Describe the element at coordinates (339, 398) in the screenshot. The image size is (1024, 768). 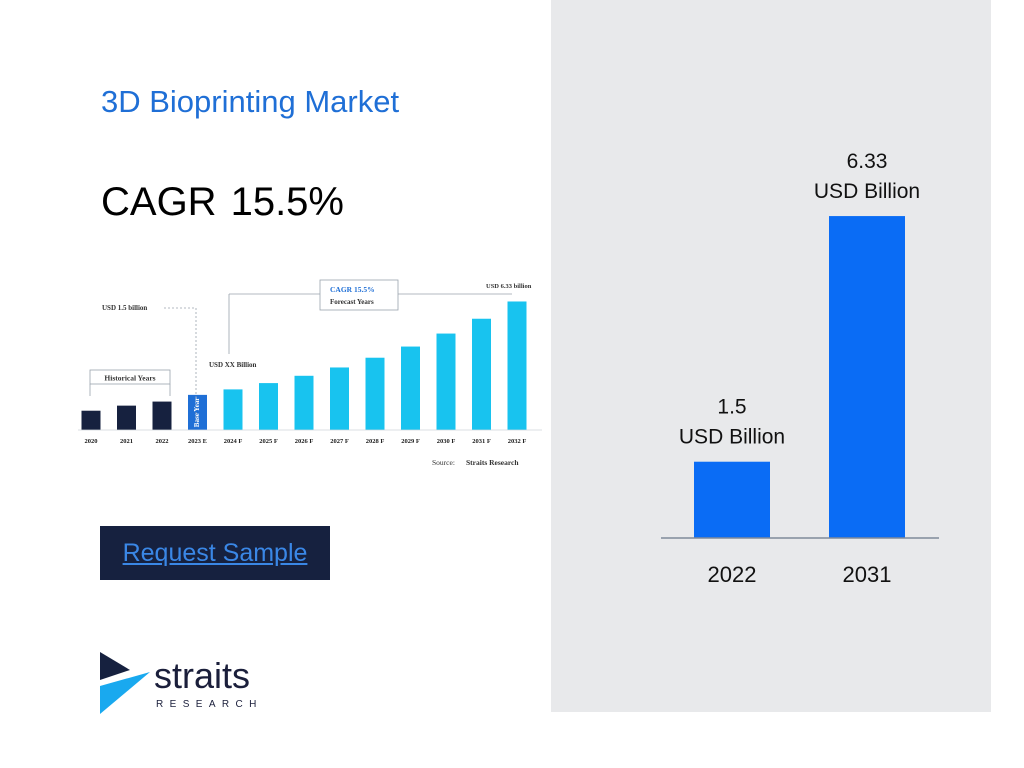
I see `growth-bar-2027-F` at that location.